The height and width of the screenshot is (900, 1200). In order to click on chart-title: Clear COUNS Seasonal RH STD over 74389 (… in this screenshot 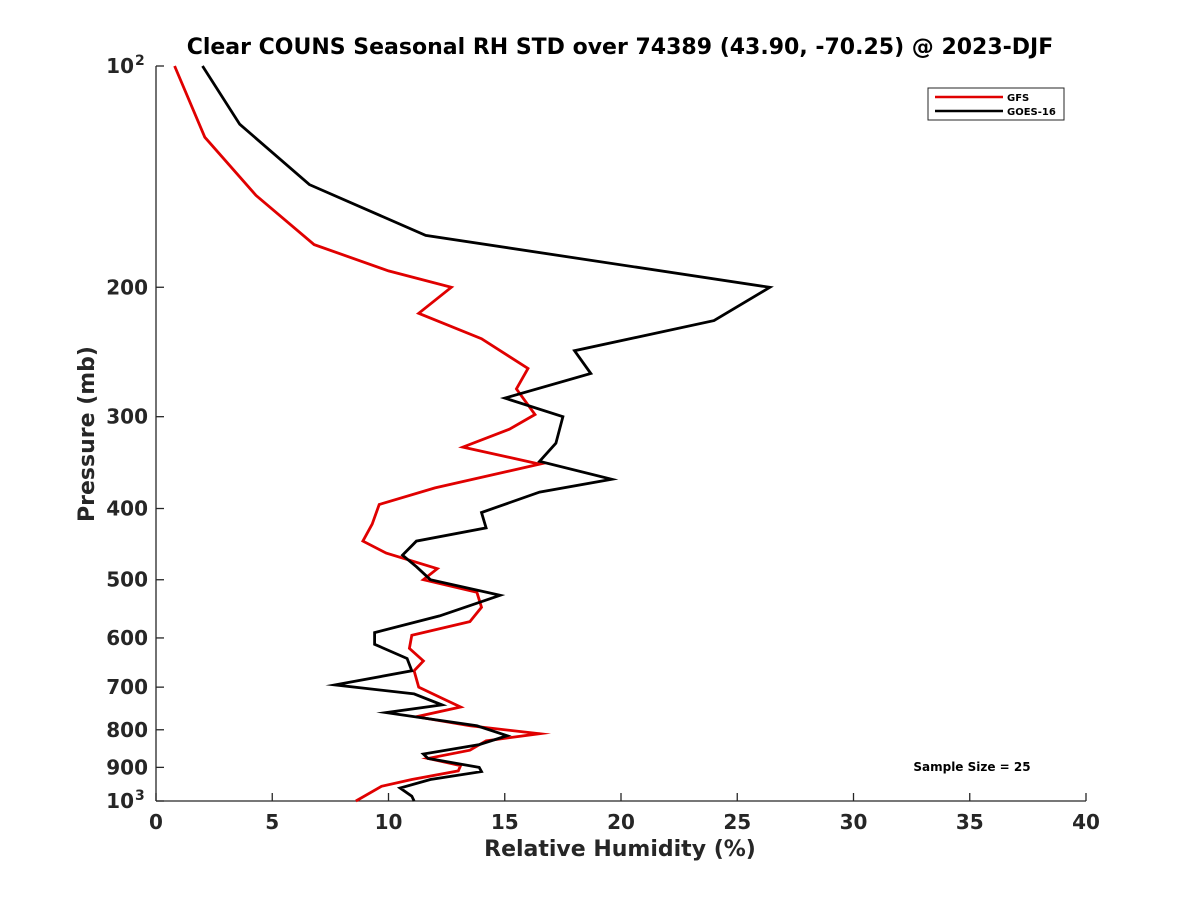, I will do `click(620, 47)`.